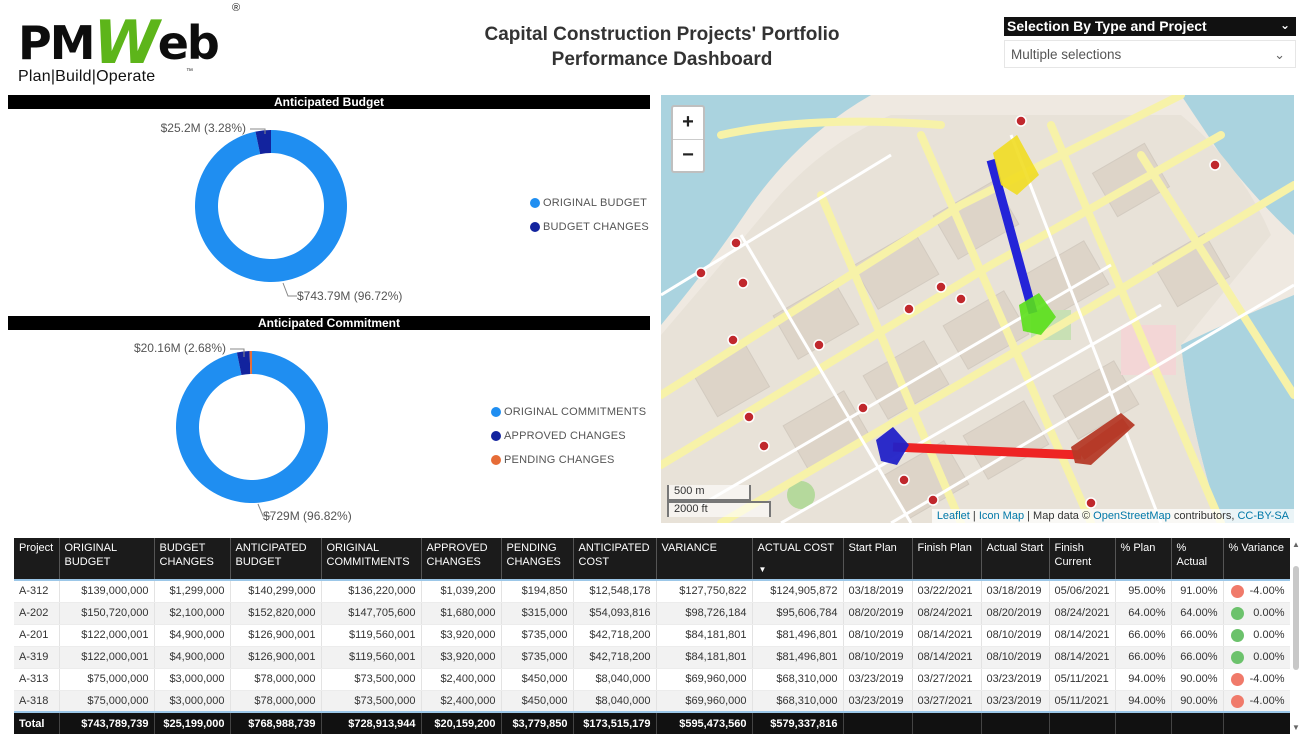 The width and height of the screenshot is (1311, 737). I want to click on legend-item: APPROVED CHANGES, so click(568, 436).